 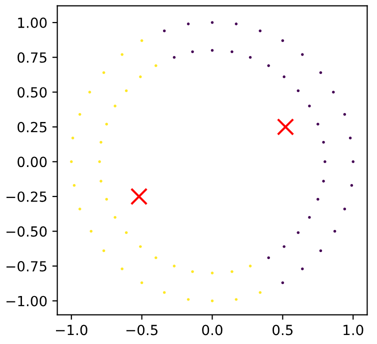 What do you see at coordinates (32, 127) in the screenshot?
I see `y-tick-label: 0.25` at bounding box center [32, 127].